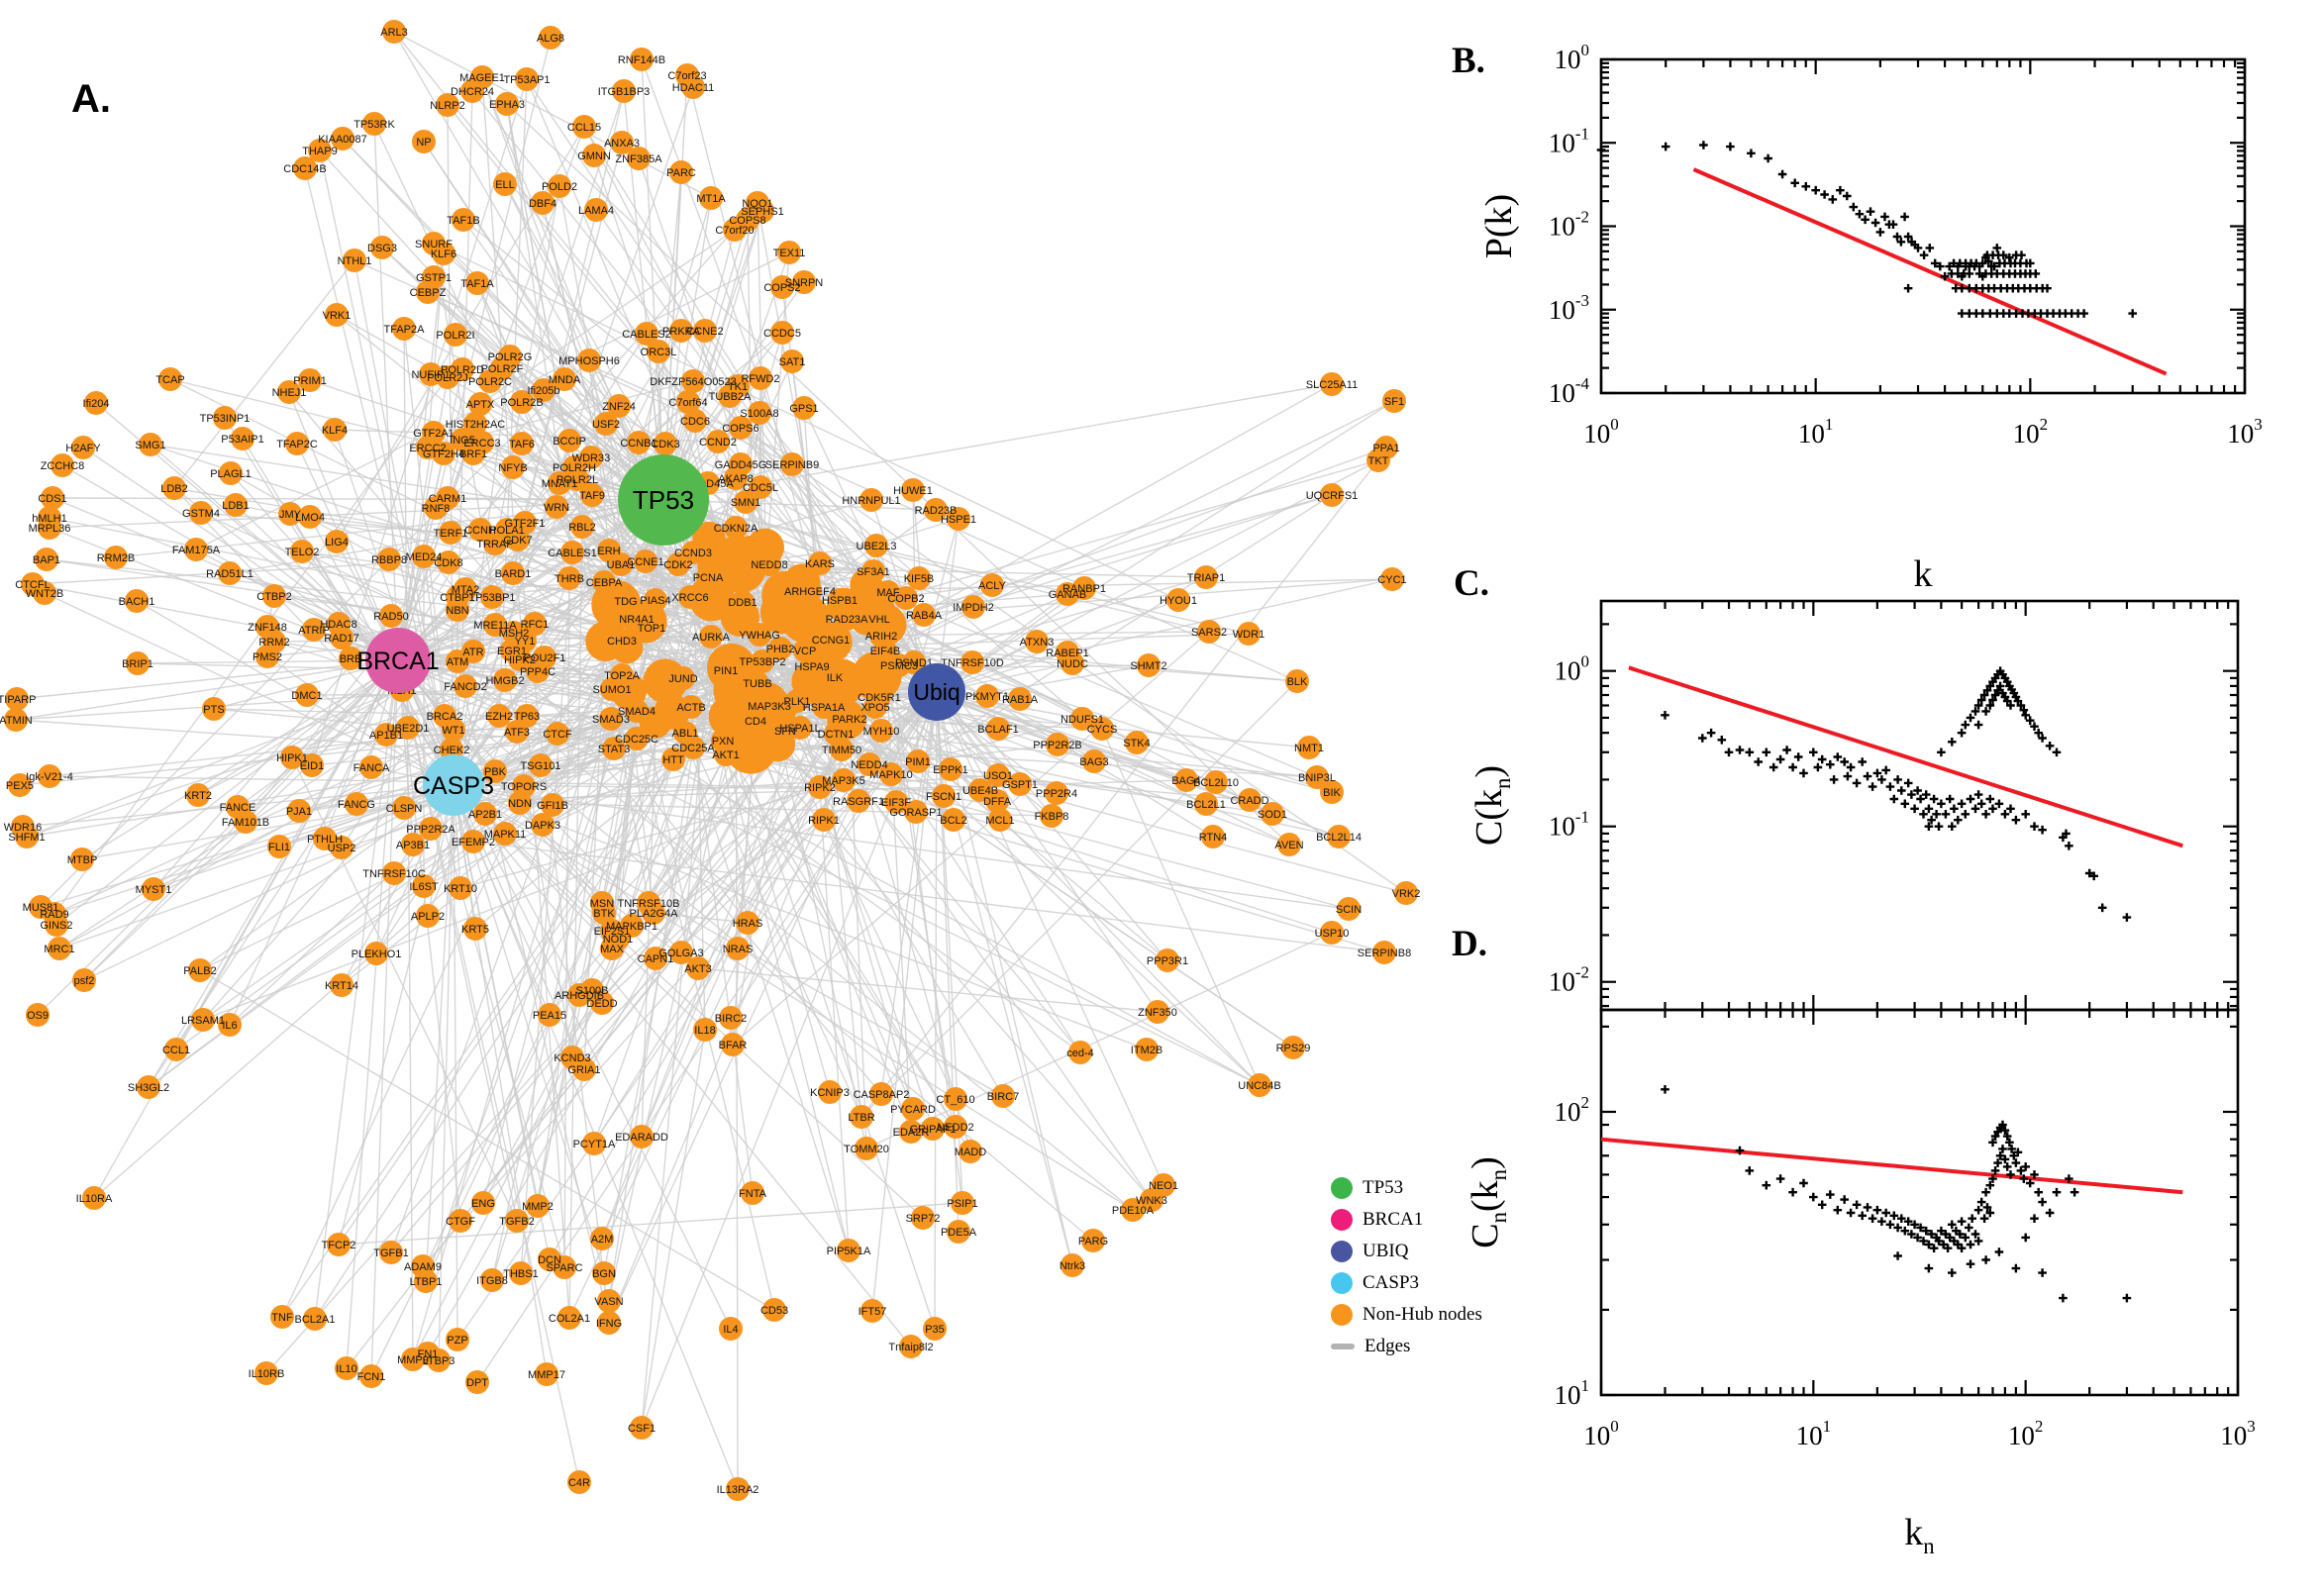 This screenshot has height=1596, width=2323. Describe the element at coordinates (656, 959) in the screenshot. I see `network-node-label: CAPN1` at that location.